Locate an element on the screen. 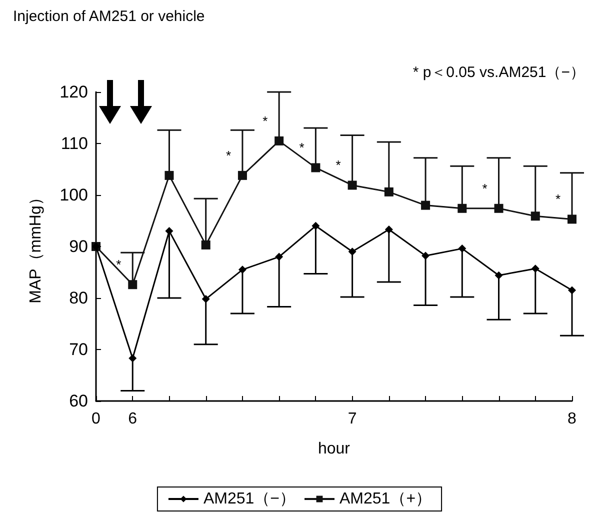 The height and width of the screenshot is (515, 599). y-tick-label: 110 is located at coordinates (74, 143).